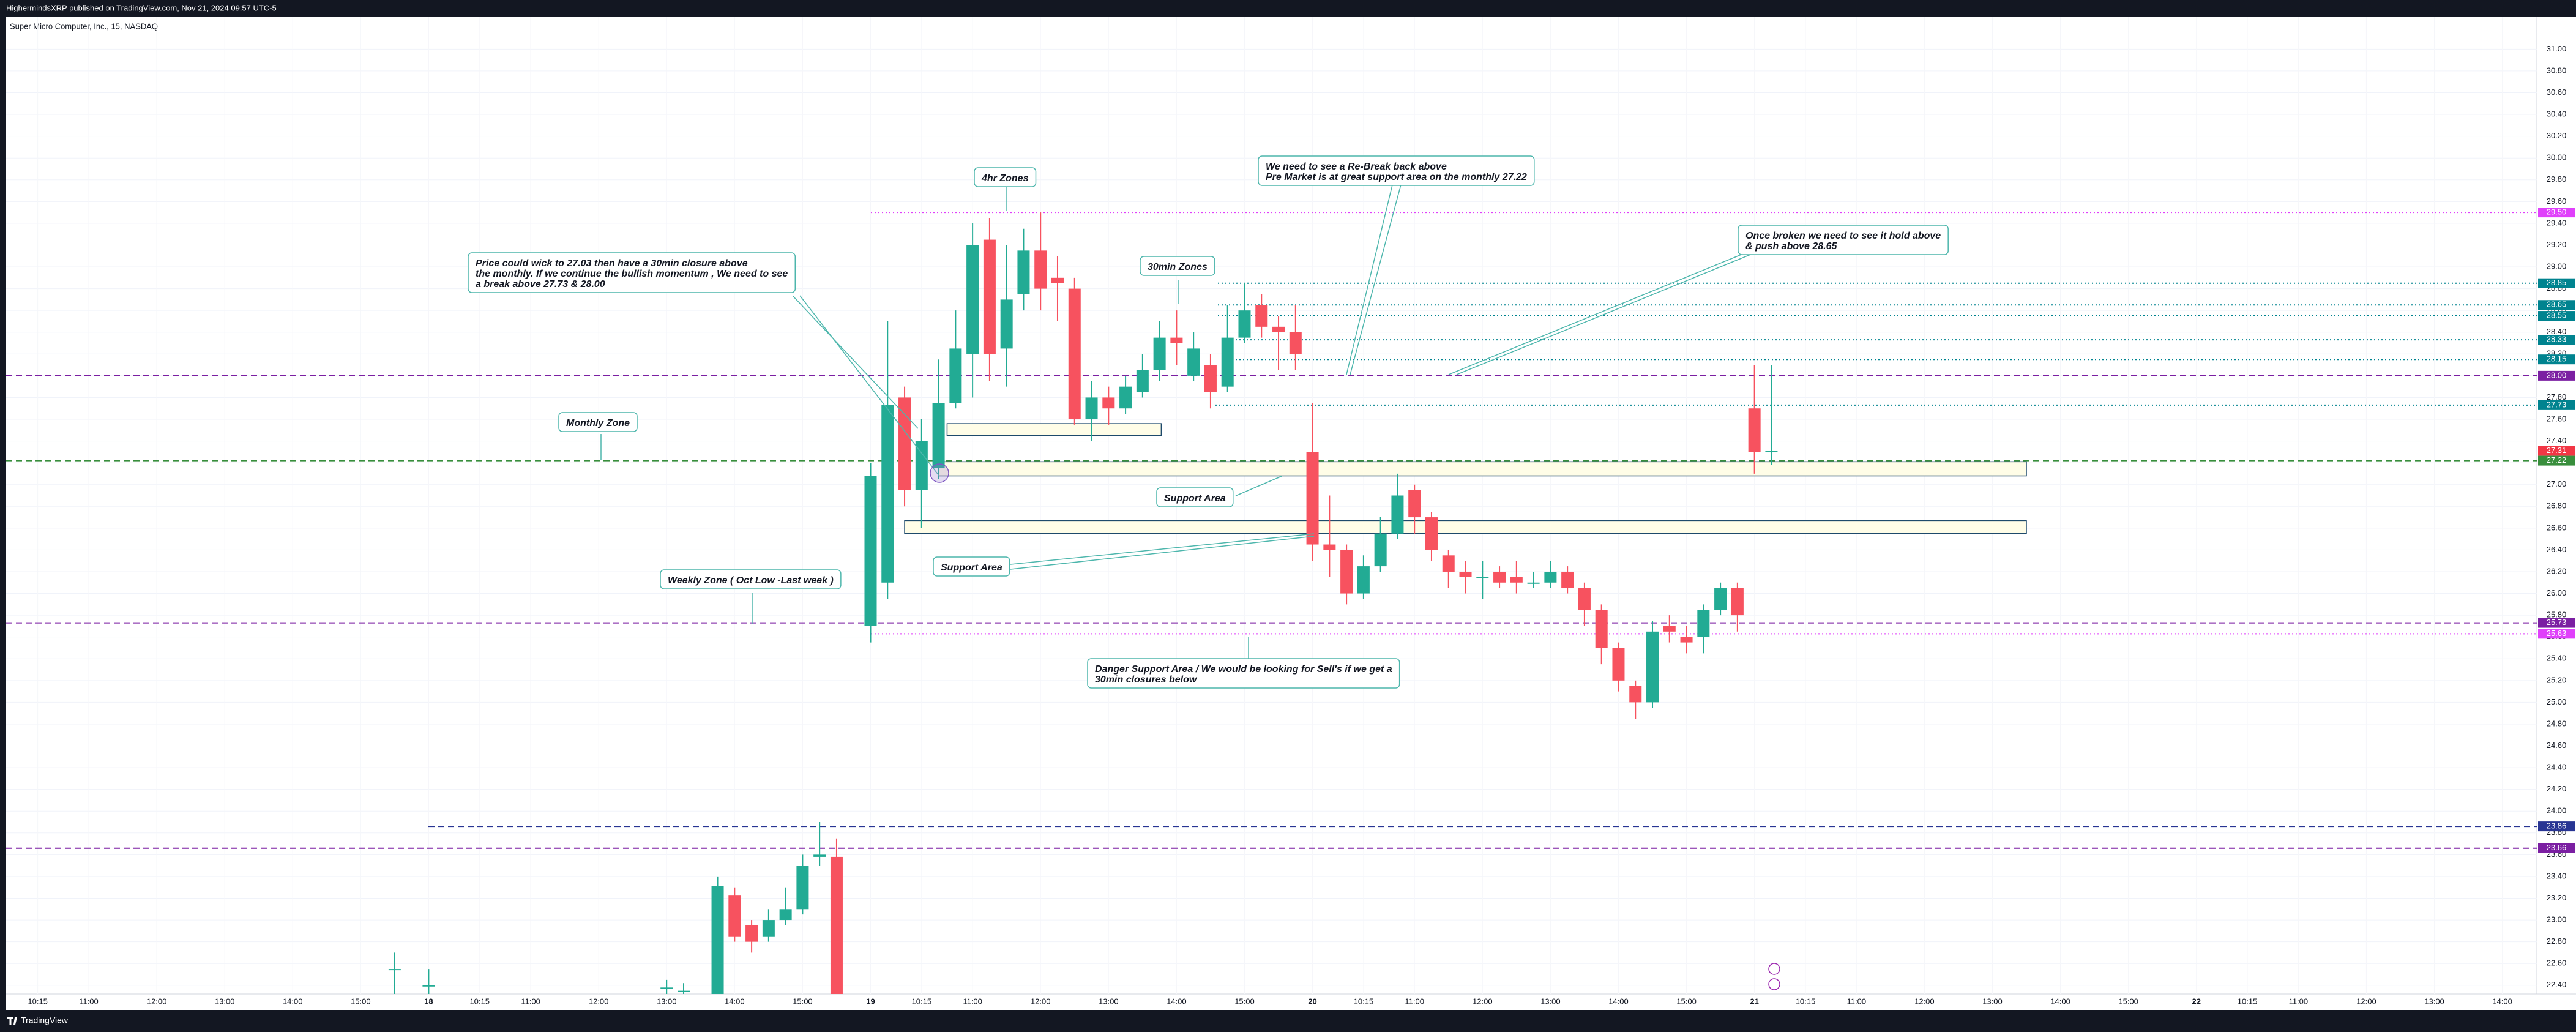 This screenshot has height=1032, width=2576. What do you see at coordinates (939, 473) in the screenshot?
I see `wick-marker` at bounding box center [939, 473].